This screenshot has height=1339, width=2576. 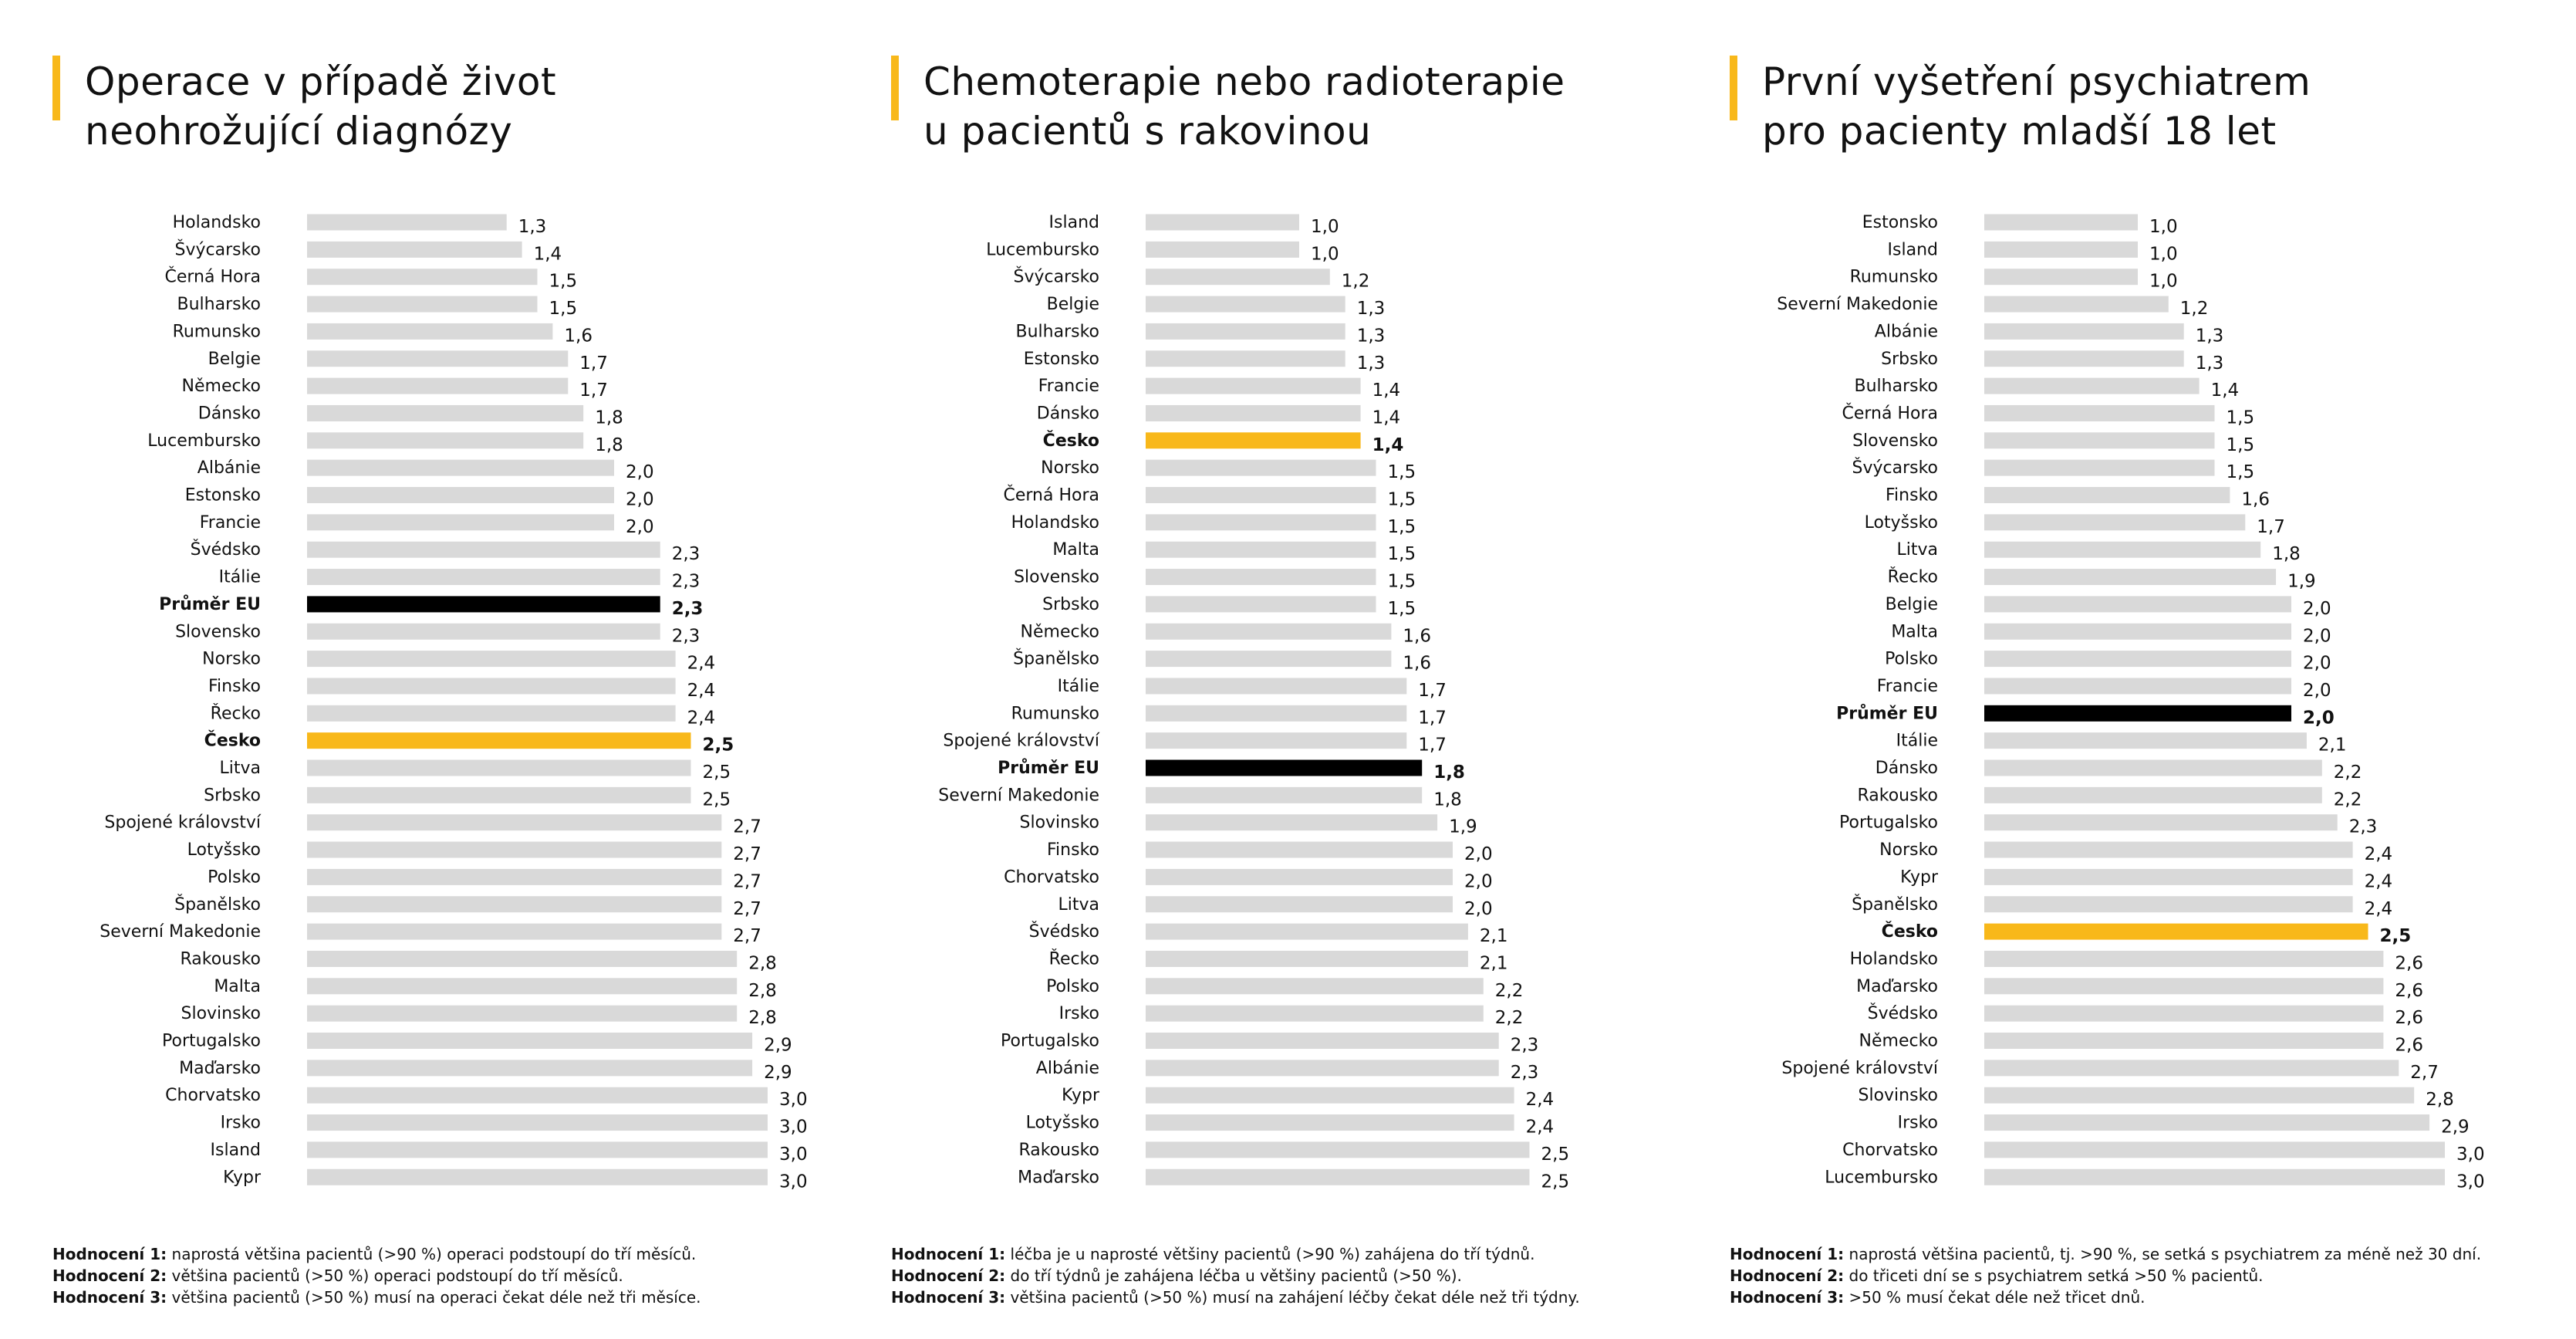 What do you see at coordinates (747, 854) in the screenshot?
I see `value-label-lotyssko: 2,7` at bounding box center [747, 854].